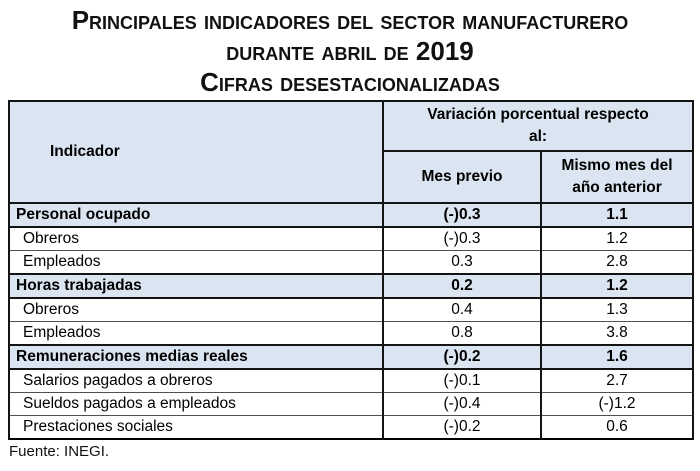 This screenshot has height=471, width=700. Describe the element at coordinates (617, 427) in the screenshot. I see `value-mismo-mes: 0.6` at that location.